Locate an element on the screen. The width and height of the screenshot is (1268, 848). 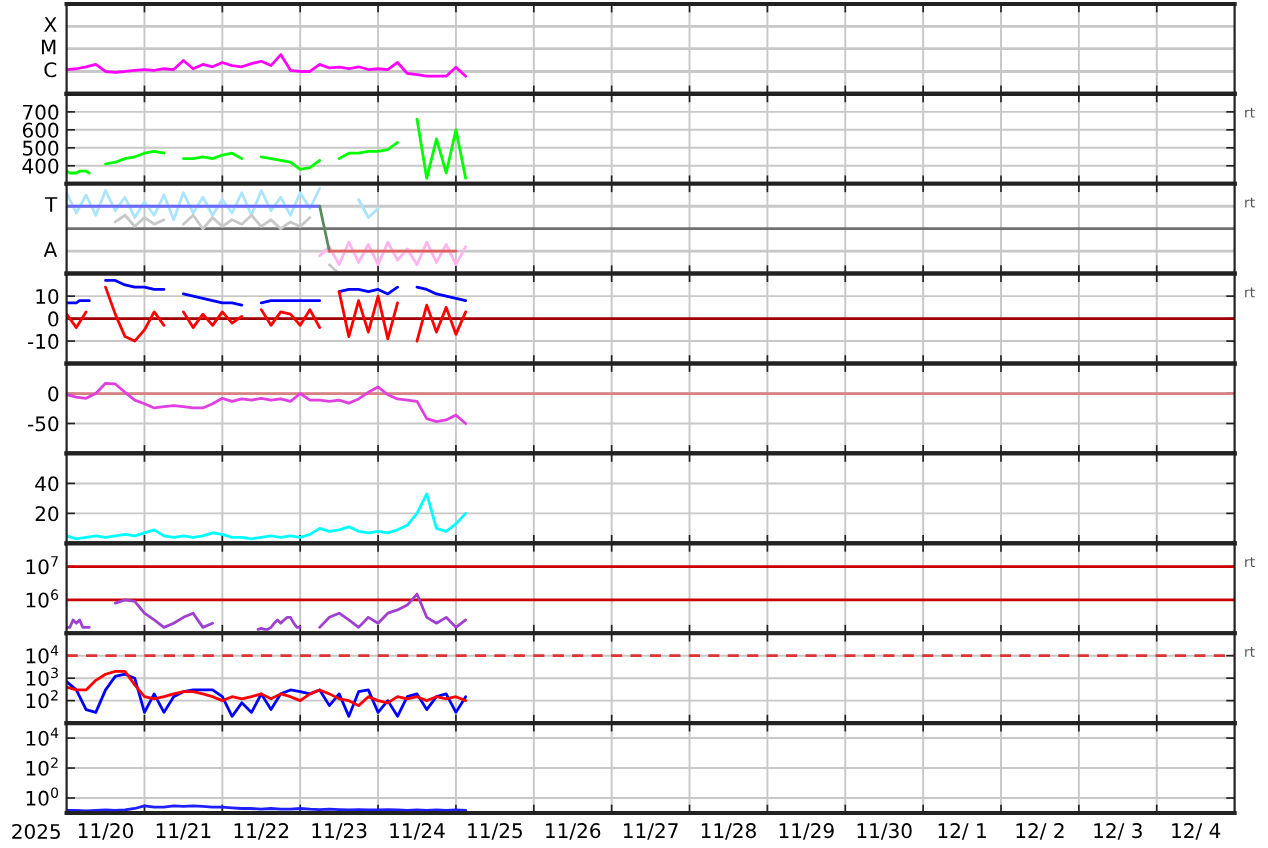
ref-line-label: T is located at coordinates (51, 204).